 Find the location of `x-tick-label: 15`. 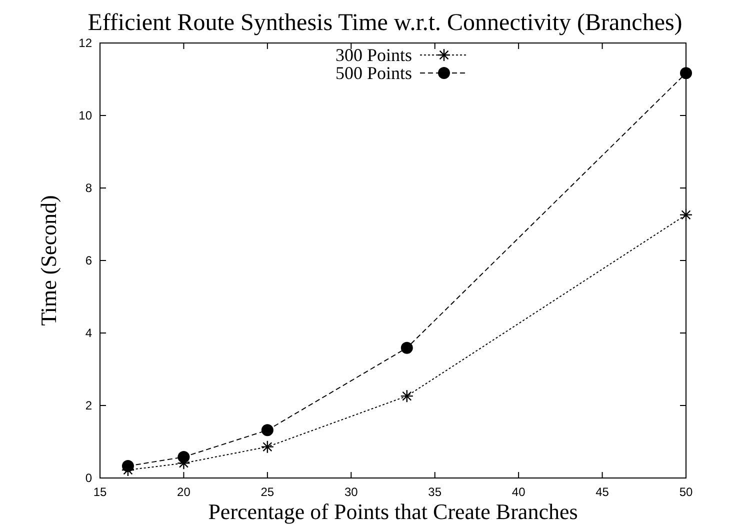

x-tick-label: 15 is located at coordinates (100, 492).